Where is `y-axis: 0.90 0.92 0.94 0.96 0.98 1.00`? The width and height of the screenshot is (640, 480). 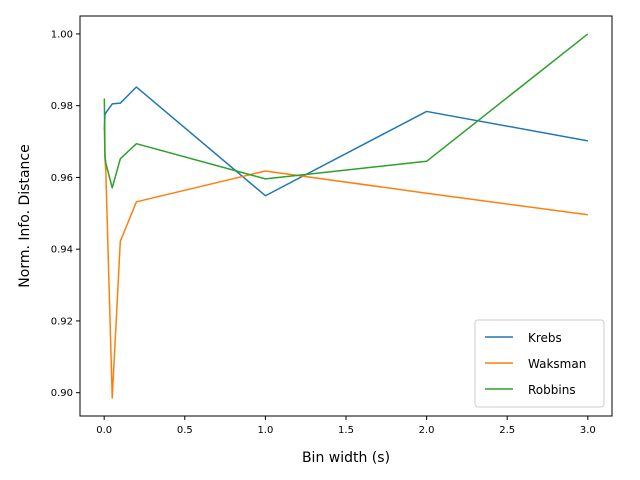
y-axis: 0.90 0.92 0.94 0.96 0.98 1.00 is located at coordinates (65, 214).